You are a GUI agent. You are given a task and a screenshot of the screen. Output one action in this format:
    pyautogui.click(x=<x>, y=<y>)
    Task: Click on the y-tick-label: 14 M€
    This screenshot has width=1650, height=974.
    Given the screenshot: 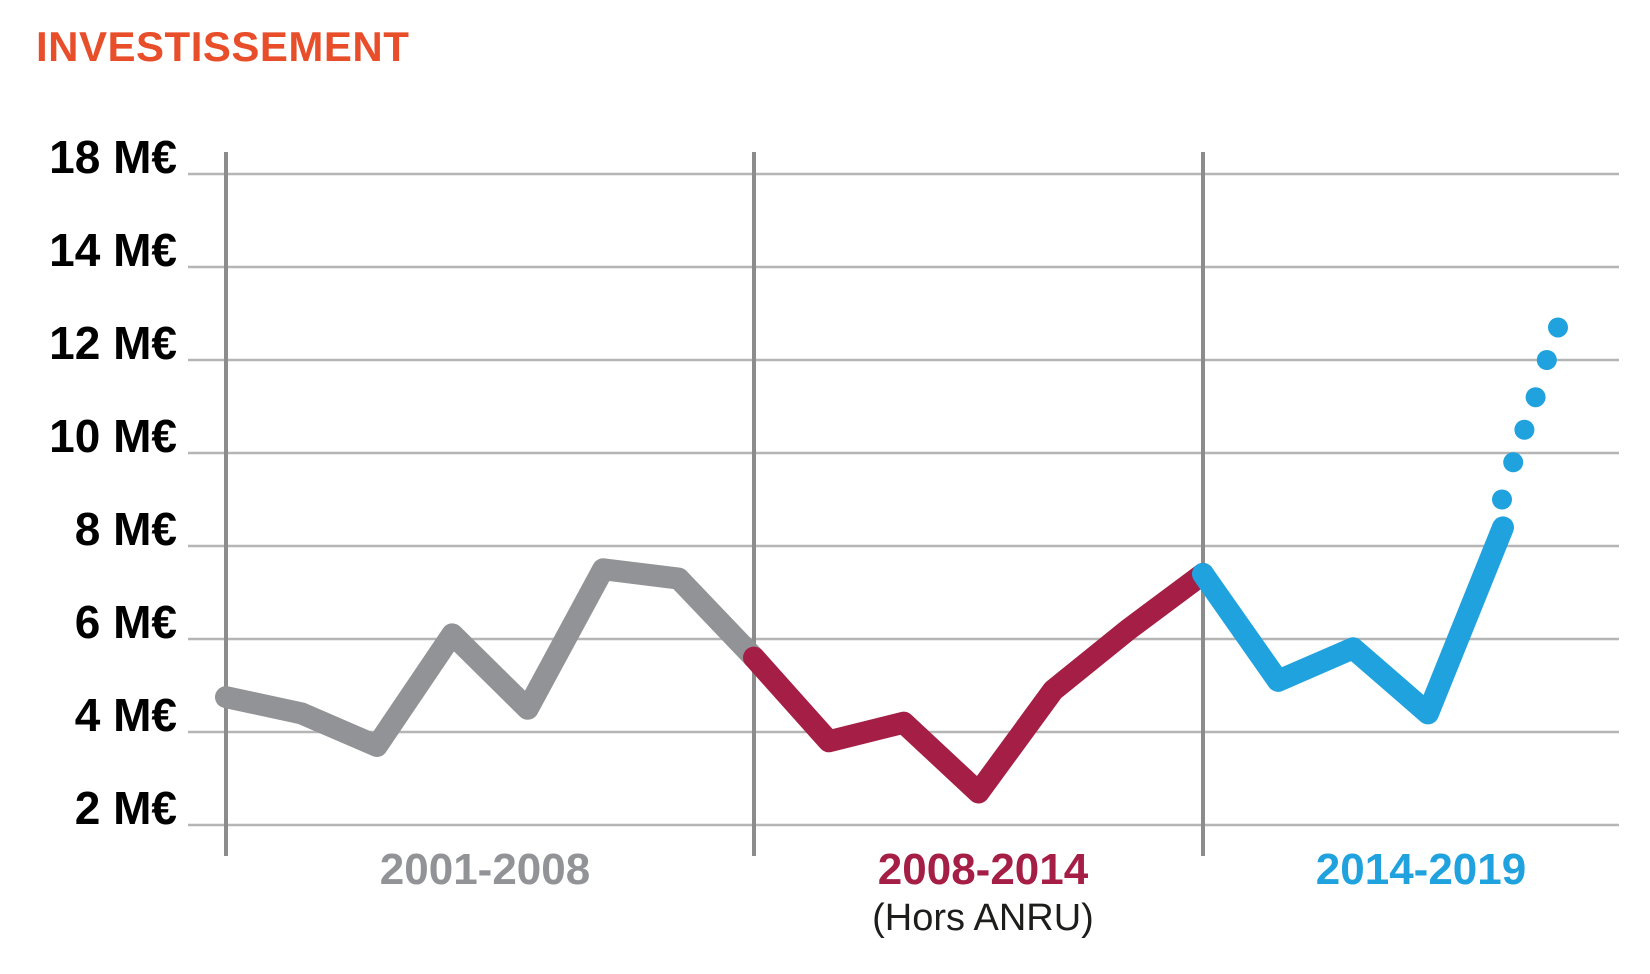 What is the action you would take?
    pyautogui.click(x=113, y=250)
    